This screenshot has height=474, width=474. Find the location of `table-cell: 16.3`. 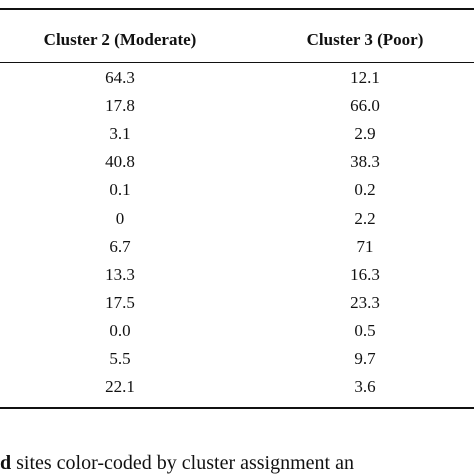

table-cell: 16.3 is located at coordinates (365, 274).